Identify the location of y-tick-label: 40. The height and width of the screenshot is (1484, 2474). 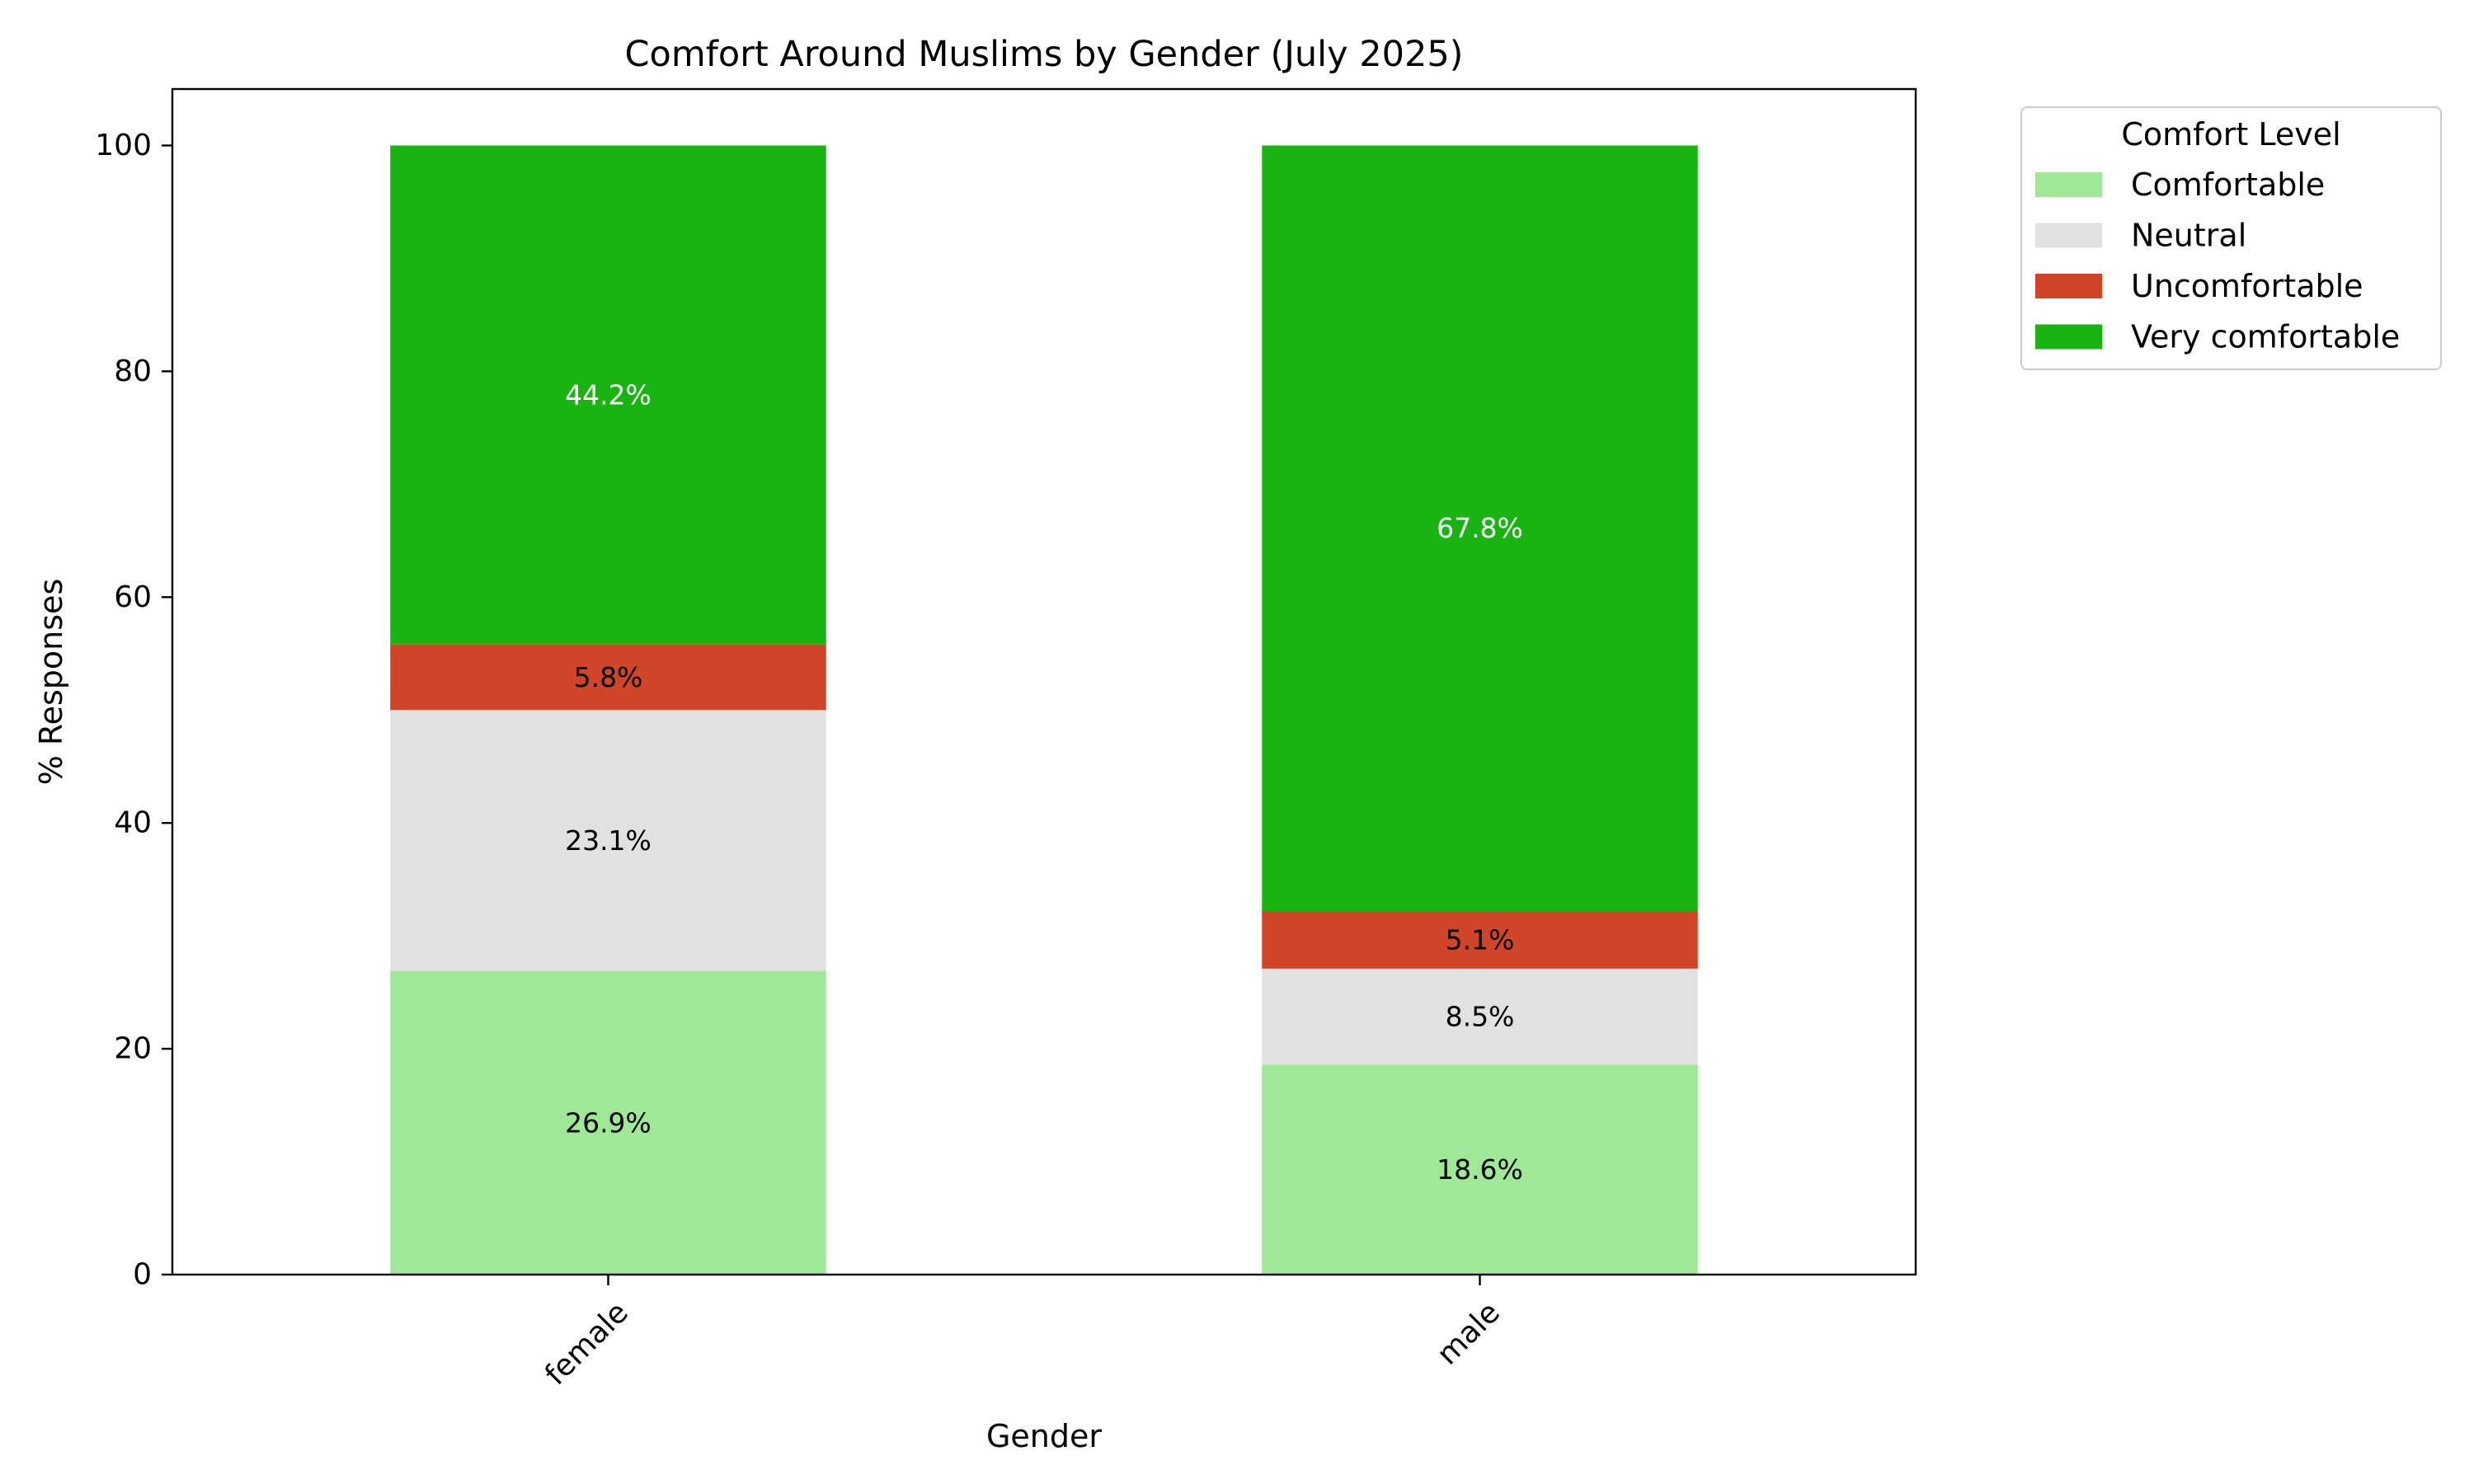
(133, 823).